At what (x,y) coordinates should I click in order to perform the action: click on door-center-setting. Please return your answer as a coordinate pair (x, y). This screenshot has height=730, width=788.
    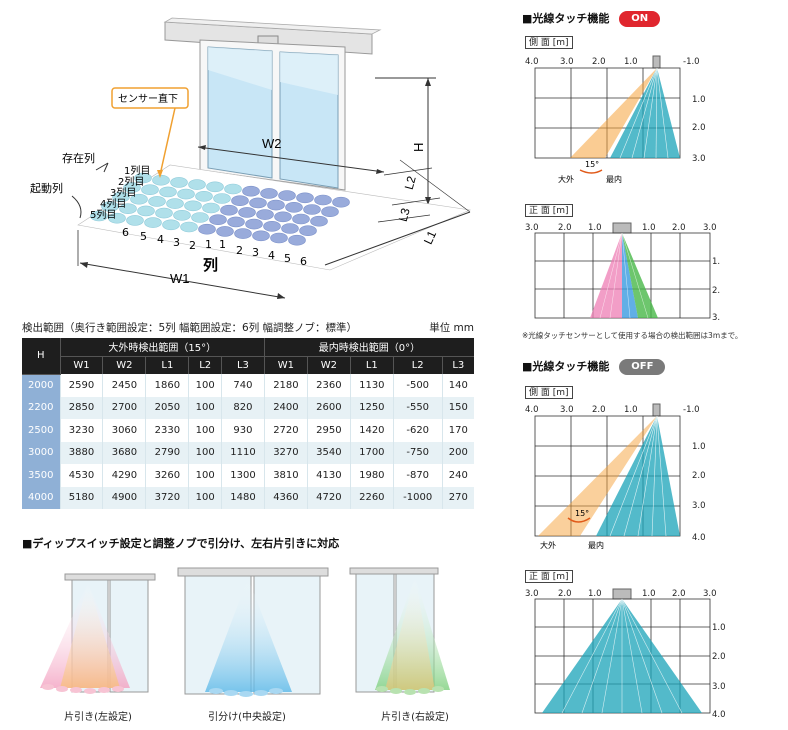
    Looking at the image, I should click on (253, 632).